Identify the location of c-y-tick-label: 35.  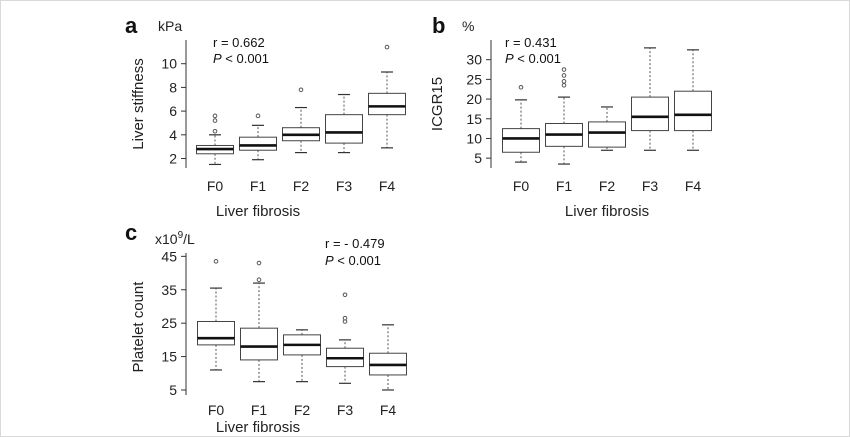
(169, 290).